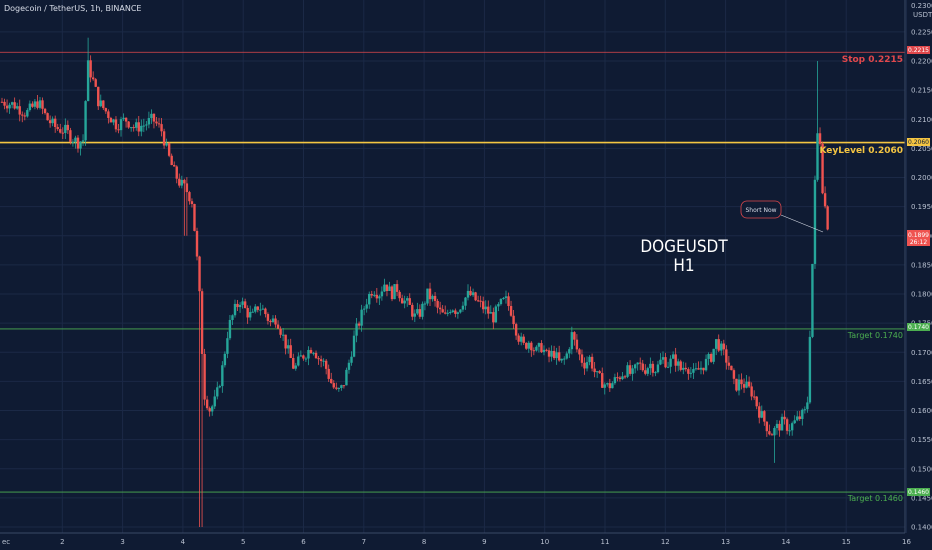  Describe the element at coordinates (725, 542) in the screenshot. I see `time-tick-label: 13` at that location.